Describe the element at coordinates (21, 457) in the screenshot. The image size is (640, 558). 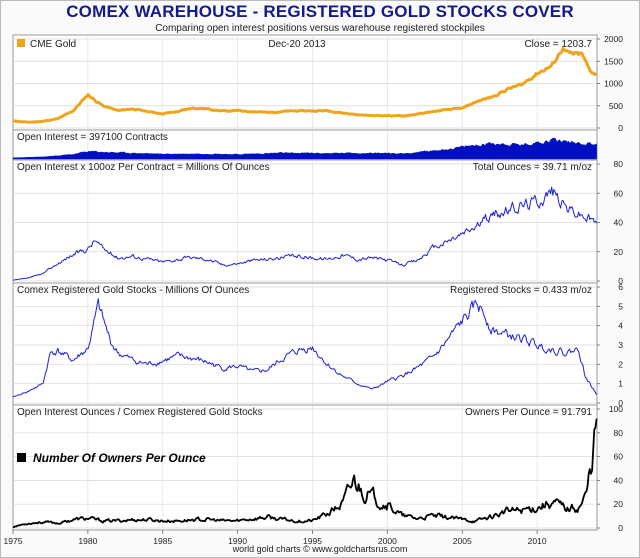
I see `owners-legend-swatch` at that location.